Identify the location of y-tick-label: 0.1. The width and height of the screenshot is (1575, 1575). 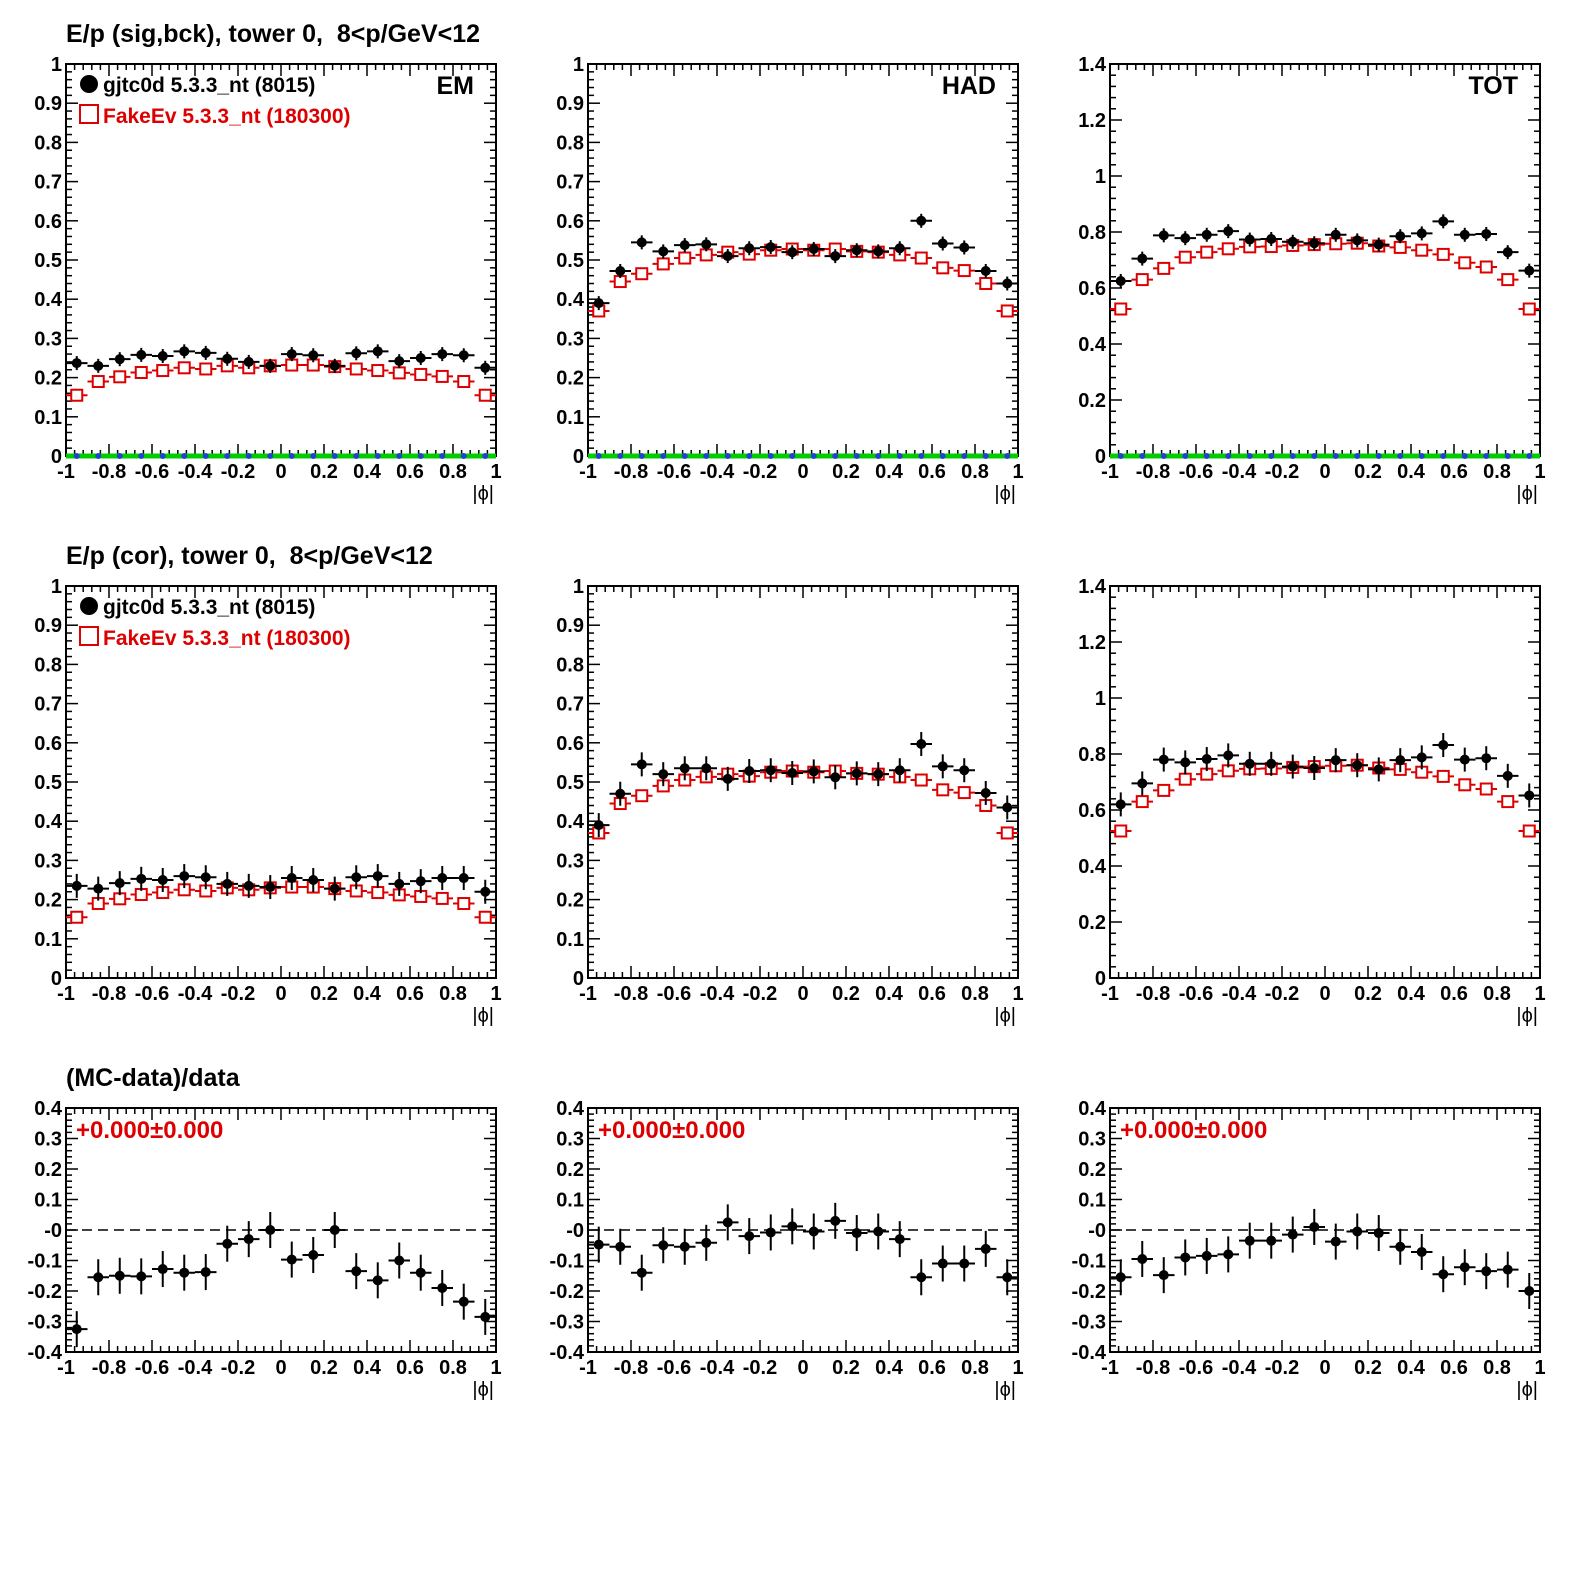
(570, 940).